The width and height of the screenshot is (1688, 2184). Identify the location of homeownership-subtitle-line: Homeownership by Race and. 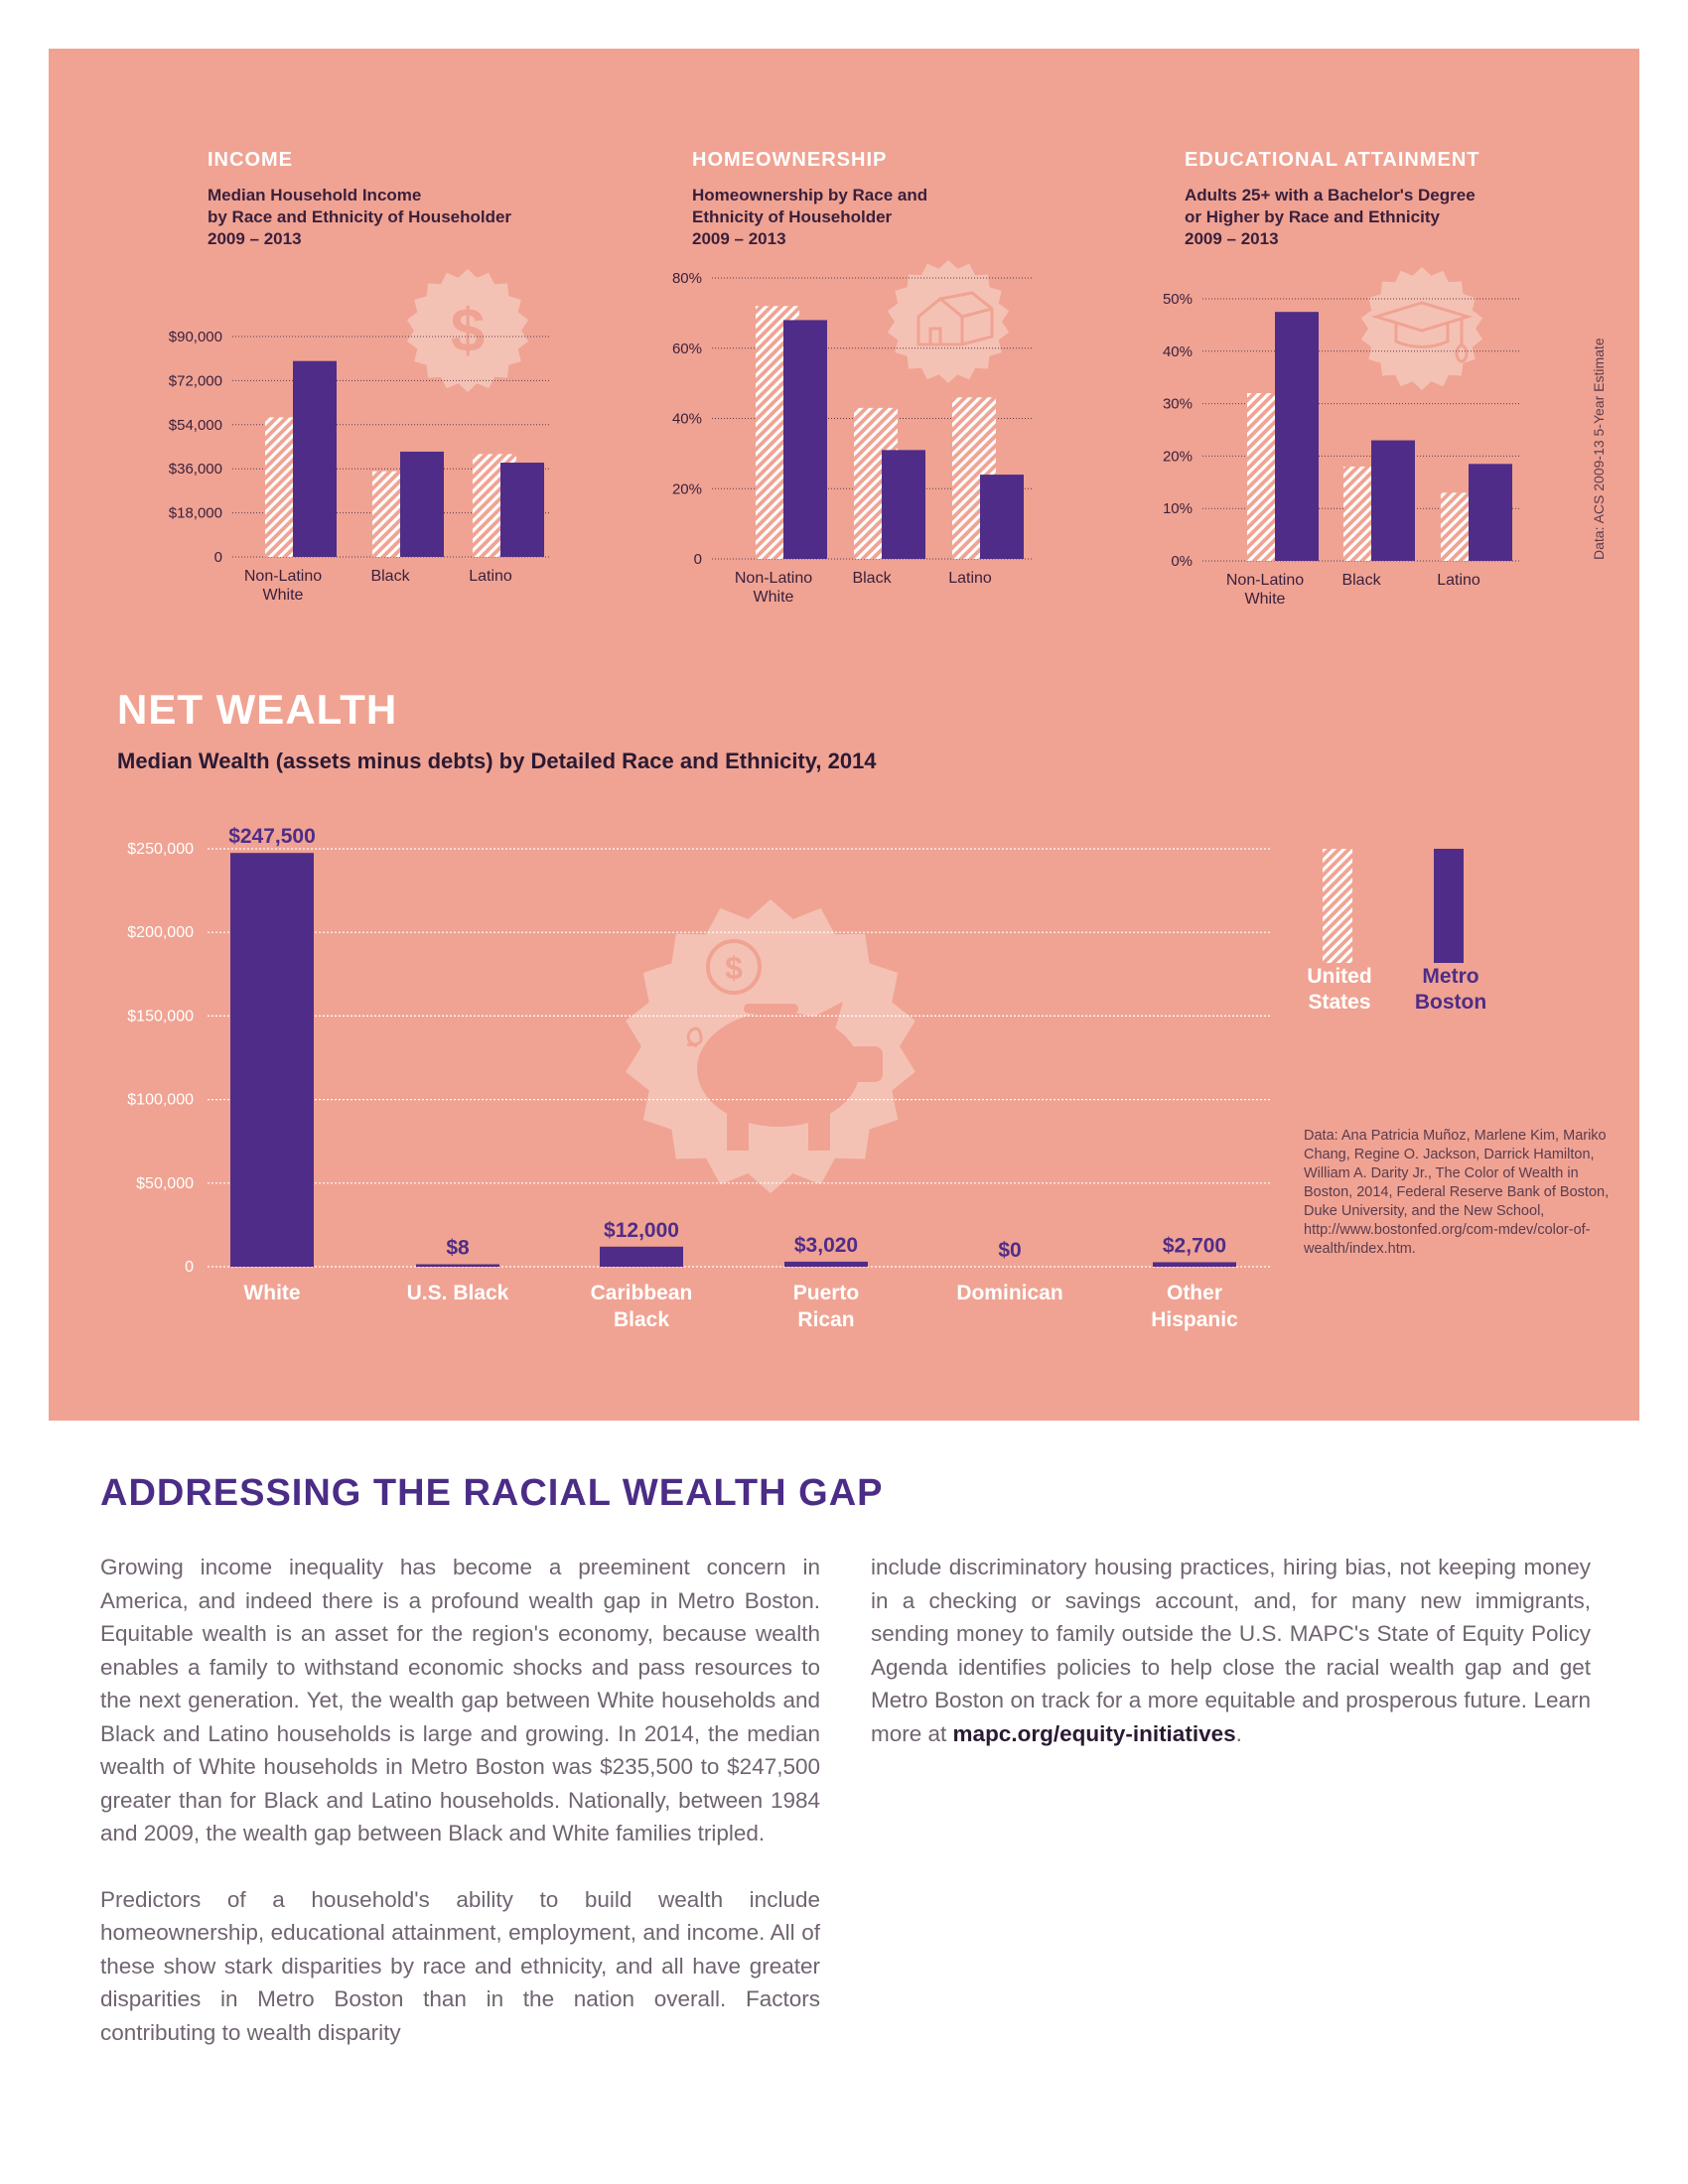
(810, 195).